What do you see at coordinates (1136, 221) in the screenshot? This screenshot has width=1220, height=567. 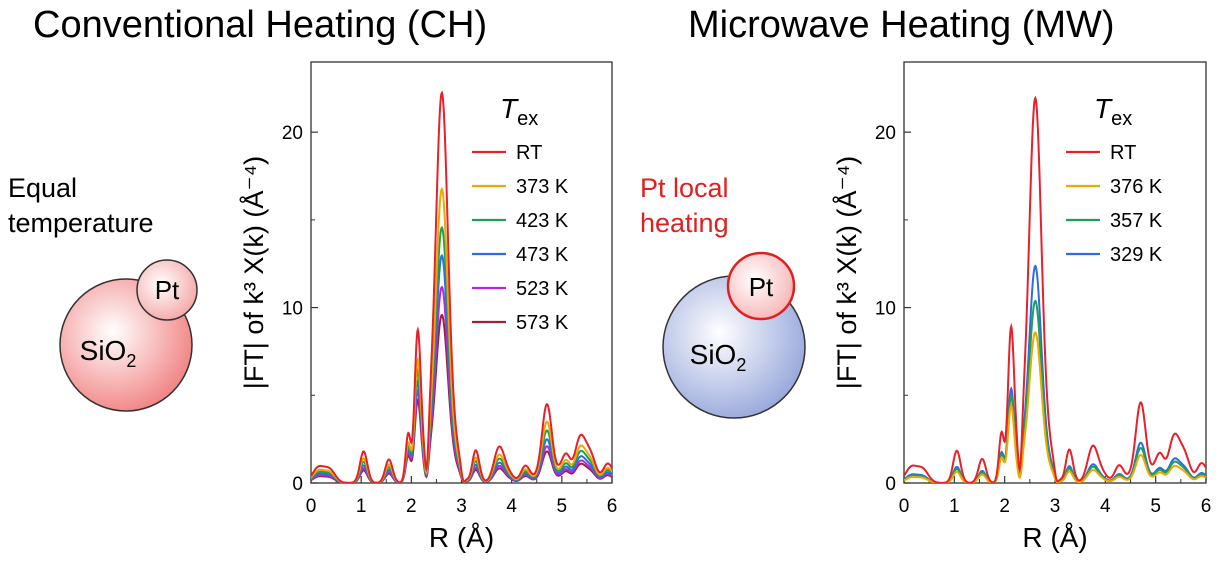 I see `legend-label: 357 K` at bounding box center [1136, 221].